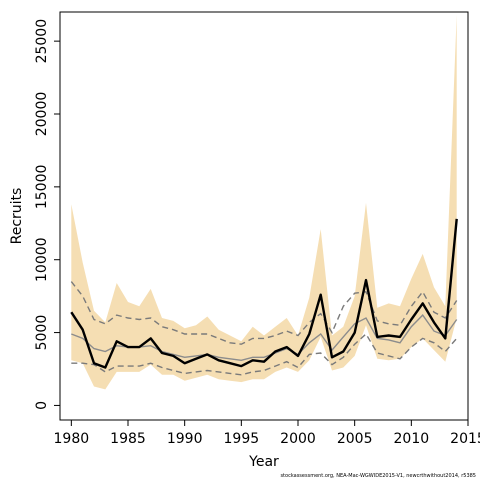 The height and width of the screenshot is (480, 480). Describe the element at coordinates (42, 187) in the screenshot. I see `y-tick-label: 15000` at that location.